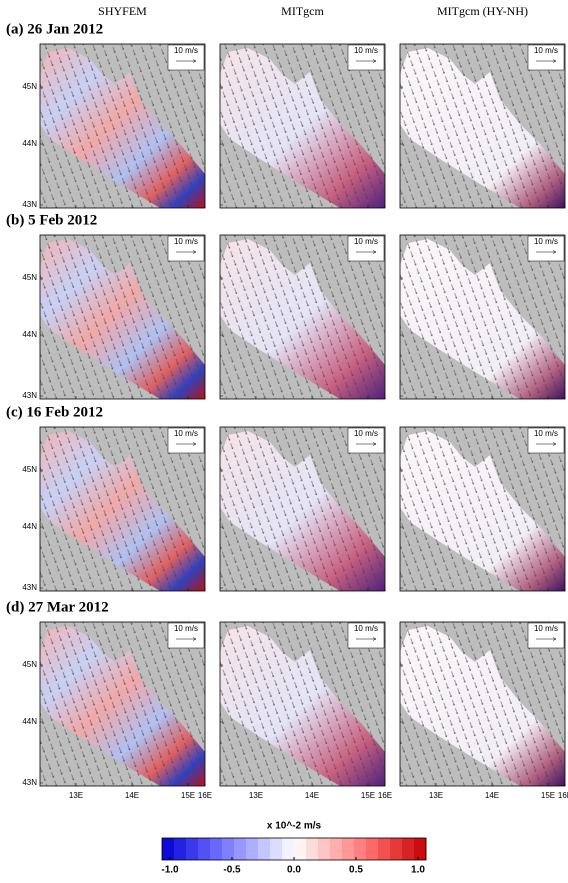  I want to click on colorbar-tick-label: -1.0, so click(170, 870).